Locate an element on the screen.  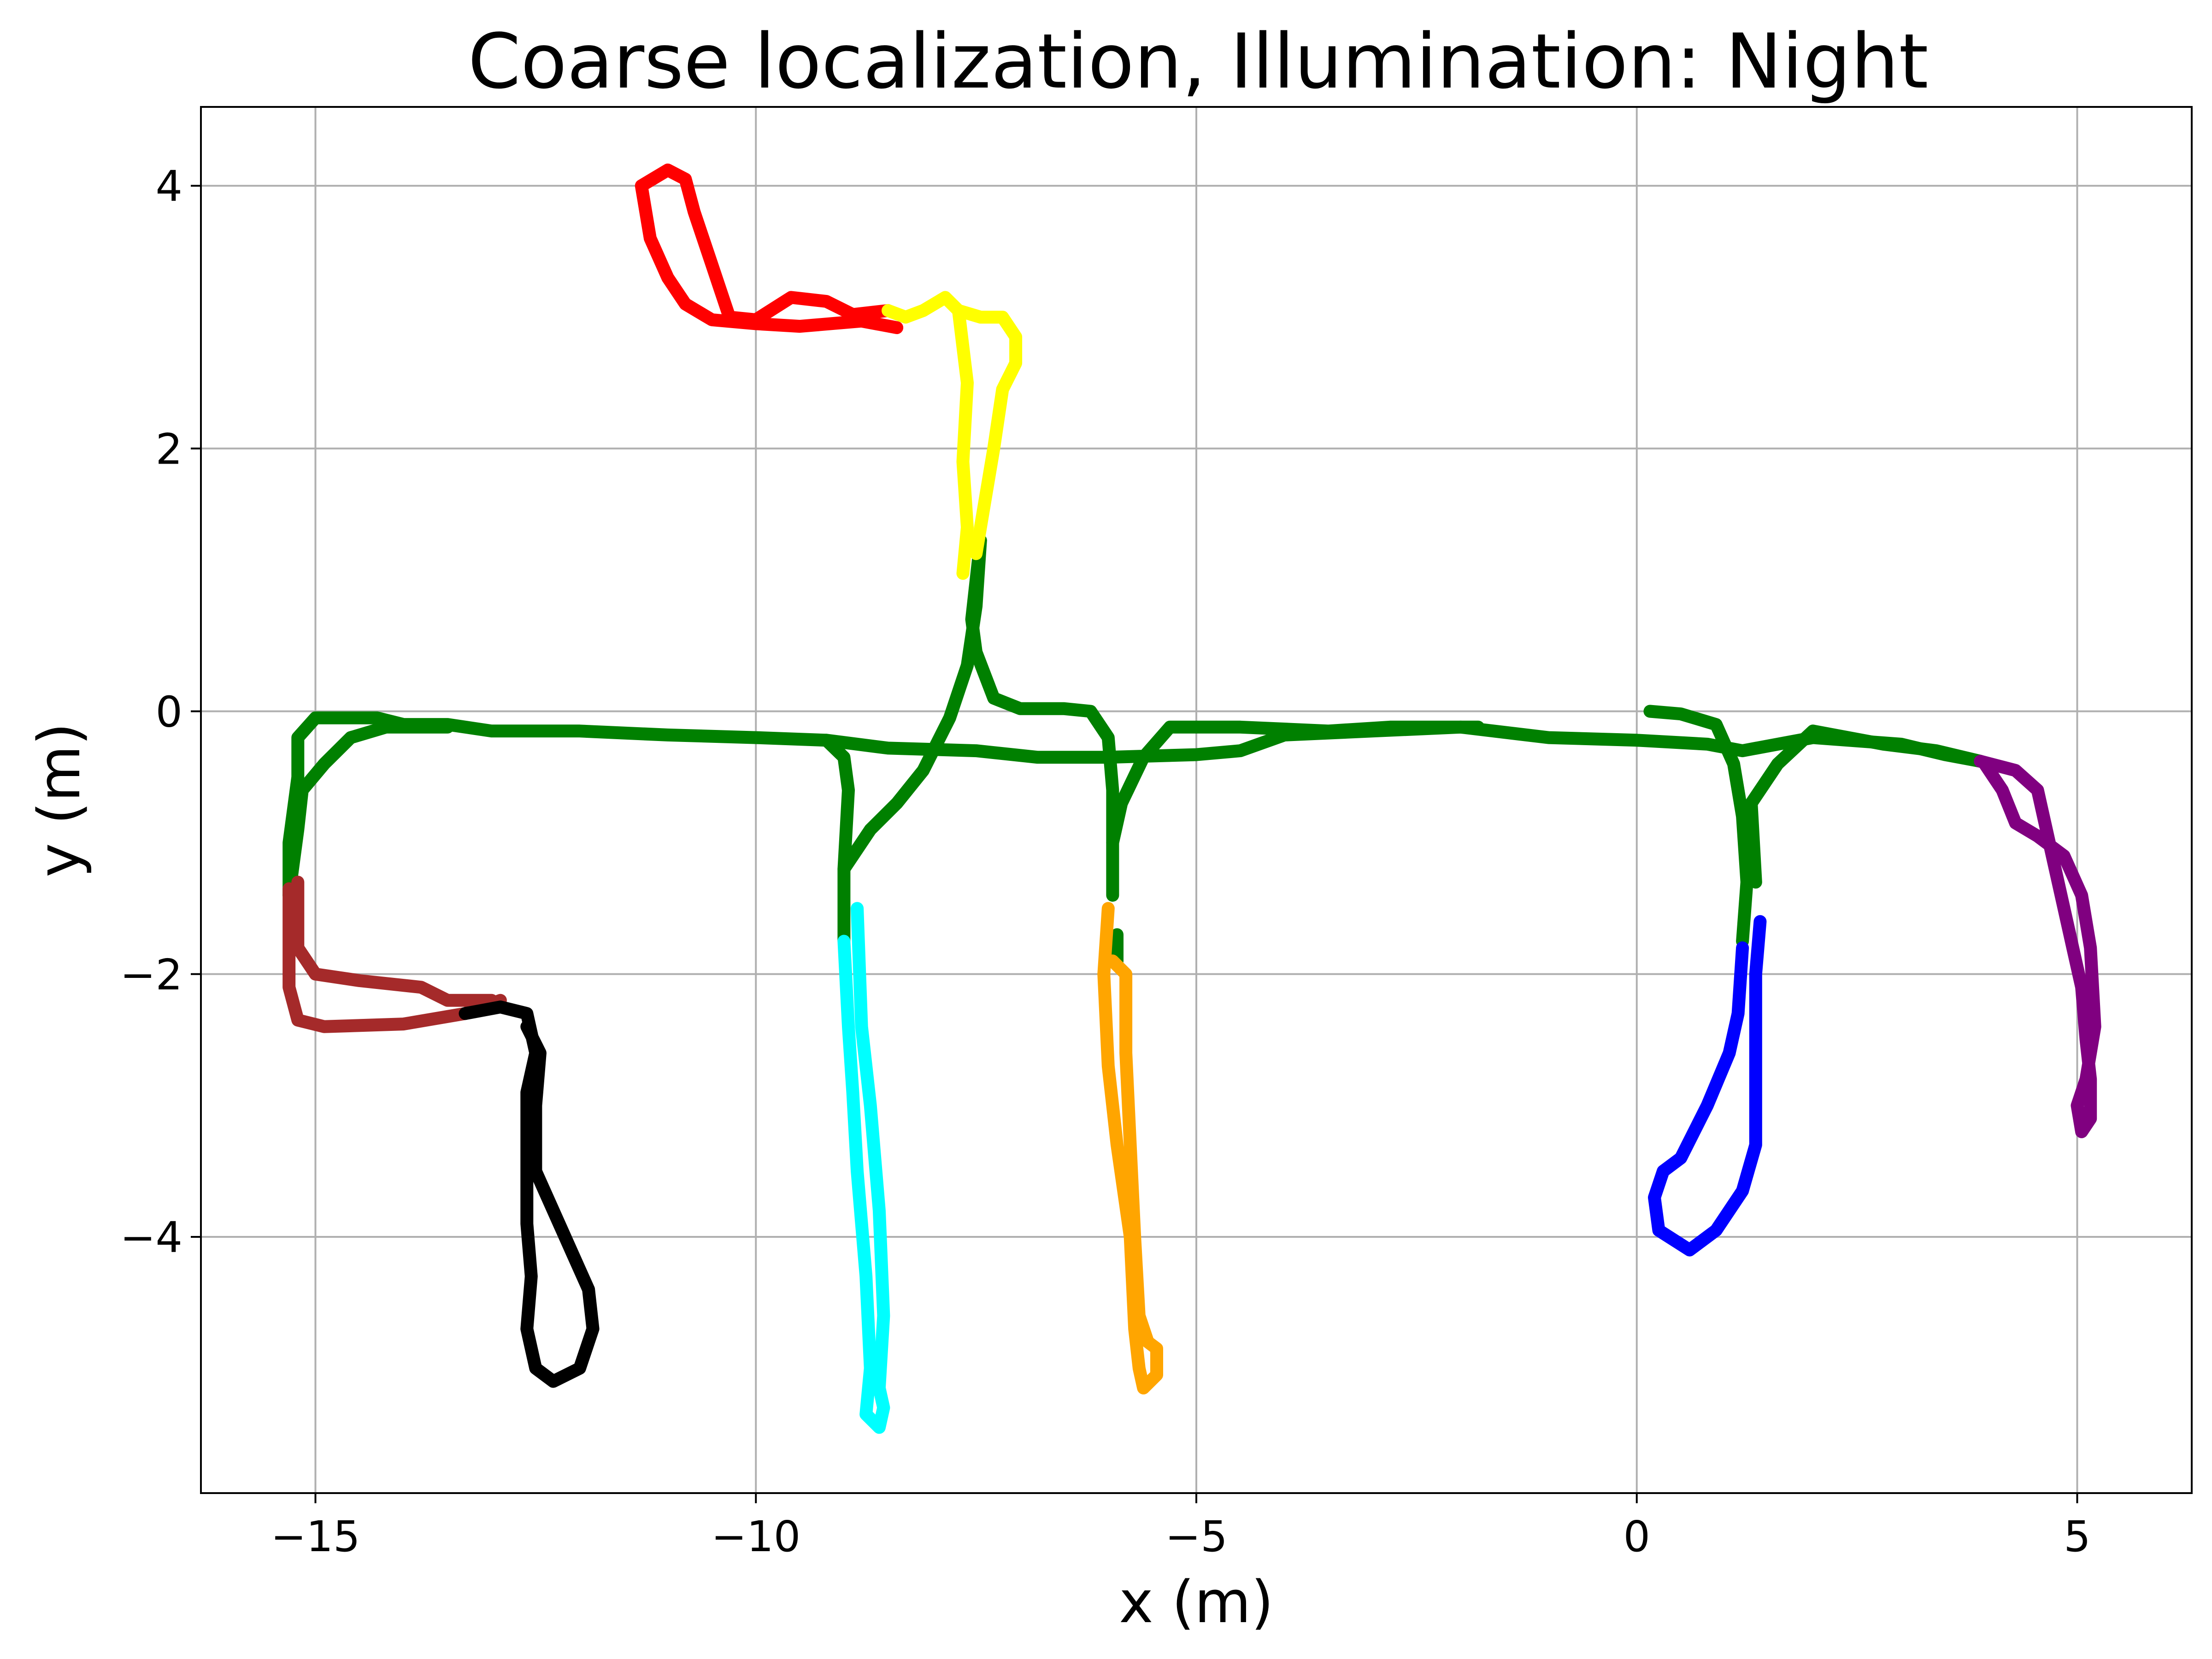
chart-title: Coarse localization, Illumination: Night is located at coordinates (1198, 62).